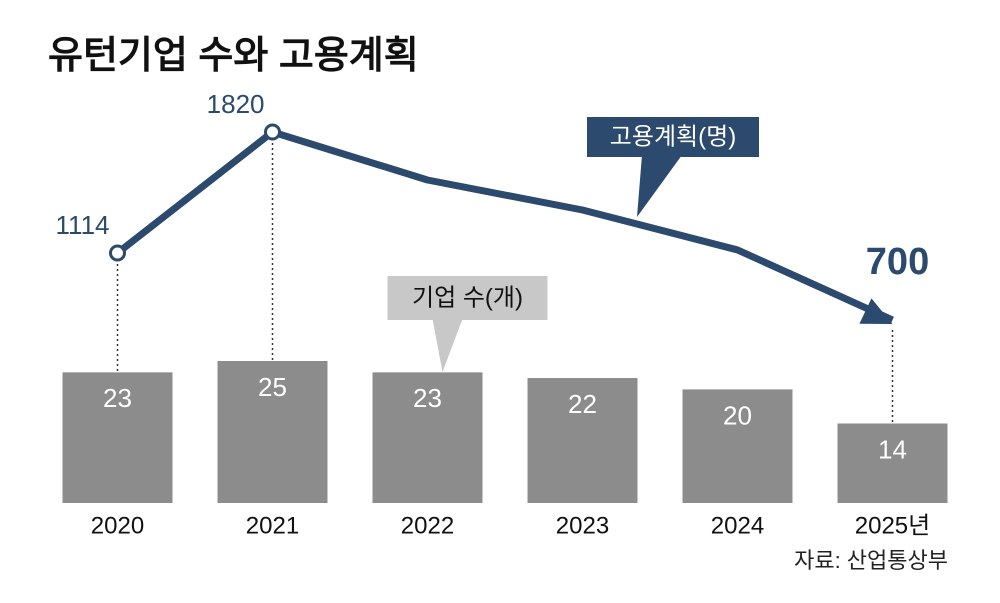 This screenshot has height=603, width=1000. What do you see at coordinates (272, 525) in the screenshot?
I see `x-tick-label: 2021` at bounding box center [272, 525].